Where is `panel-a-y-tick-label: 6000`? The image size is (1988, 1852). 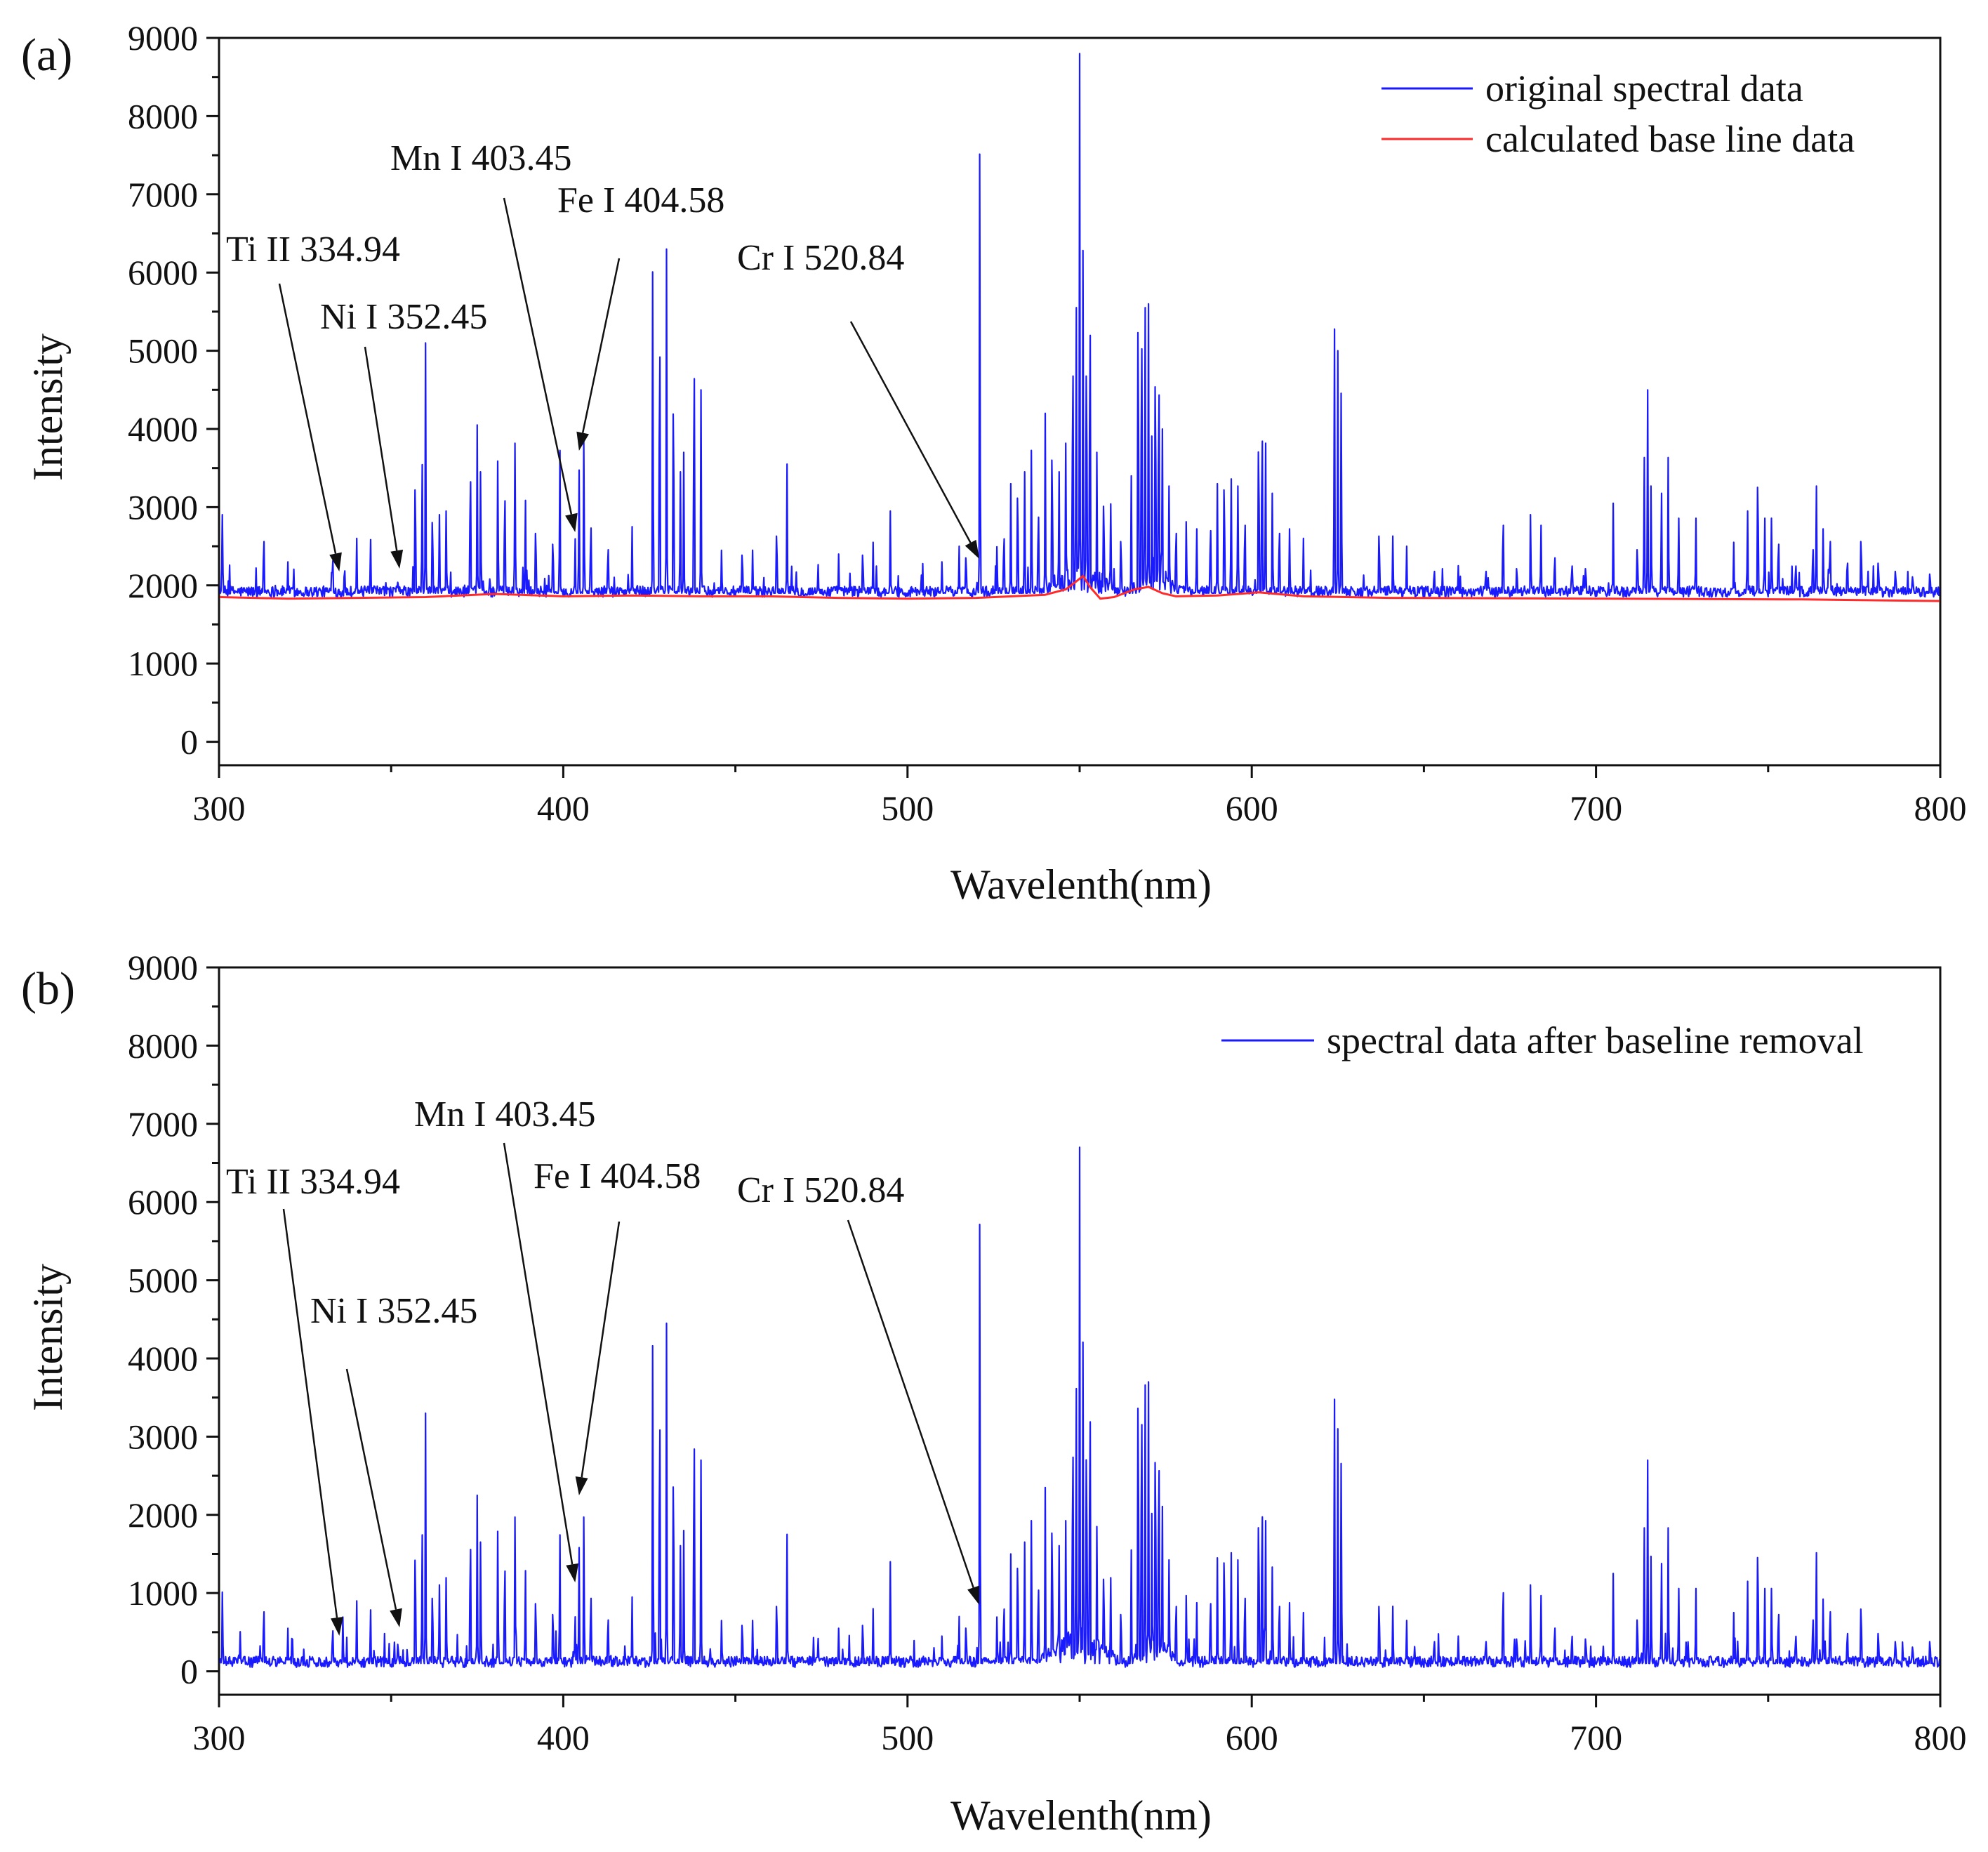 panel-a-y-tick-label: 6000 is located at coordinates (163, 272).